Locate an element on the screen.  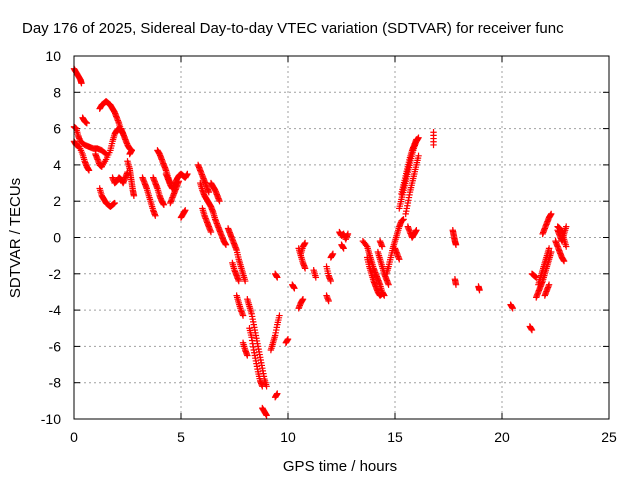
y-tick-label: 2 is located at coordinates (57, 201).